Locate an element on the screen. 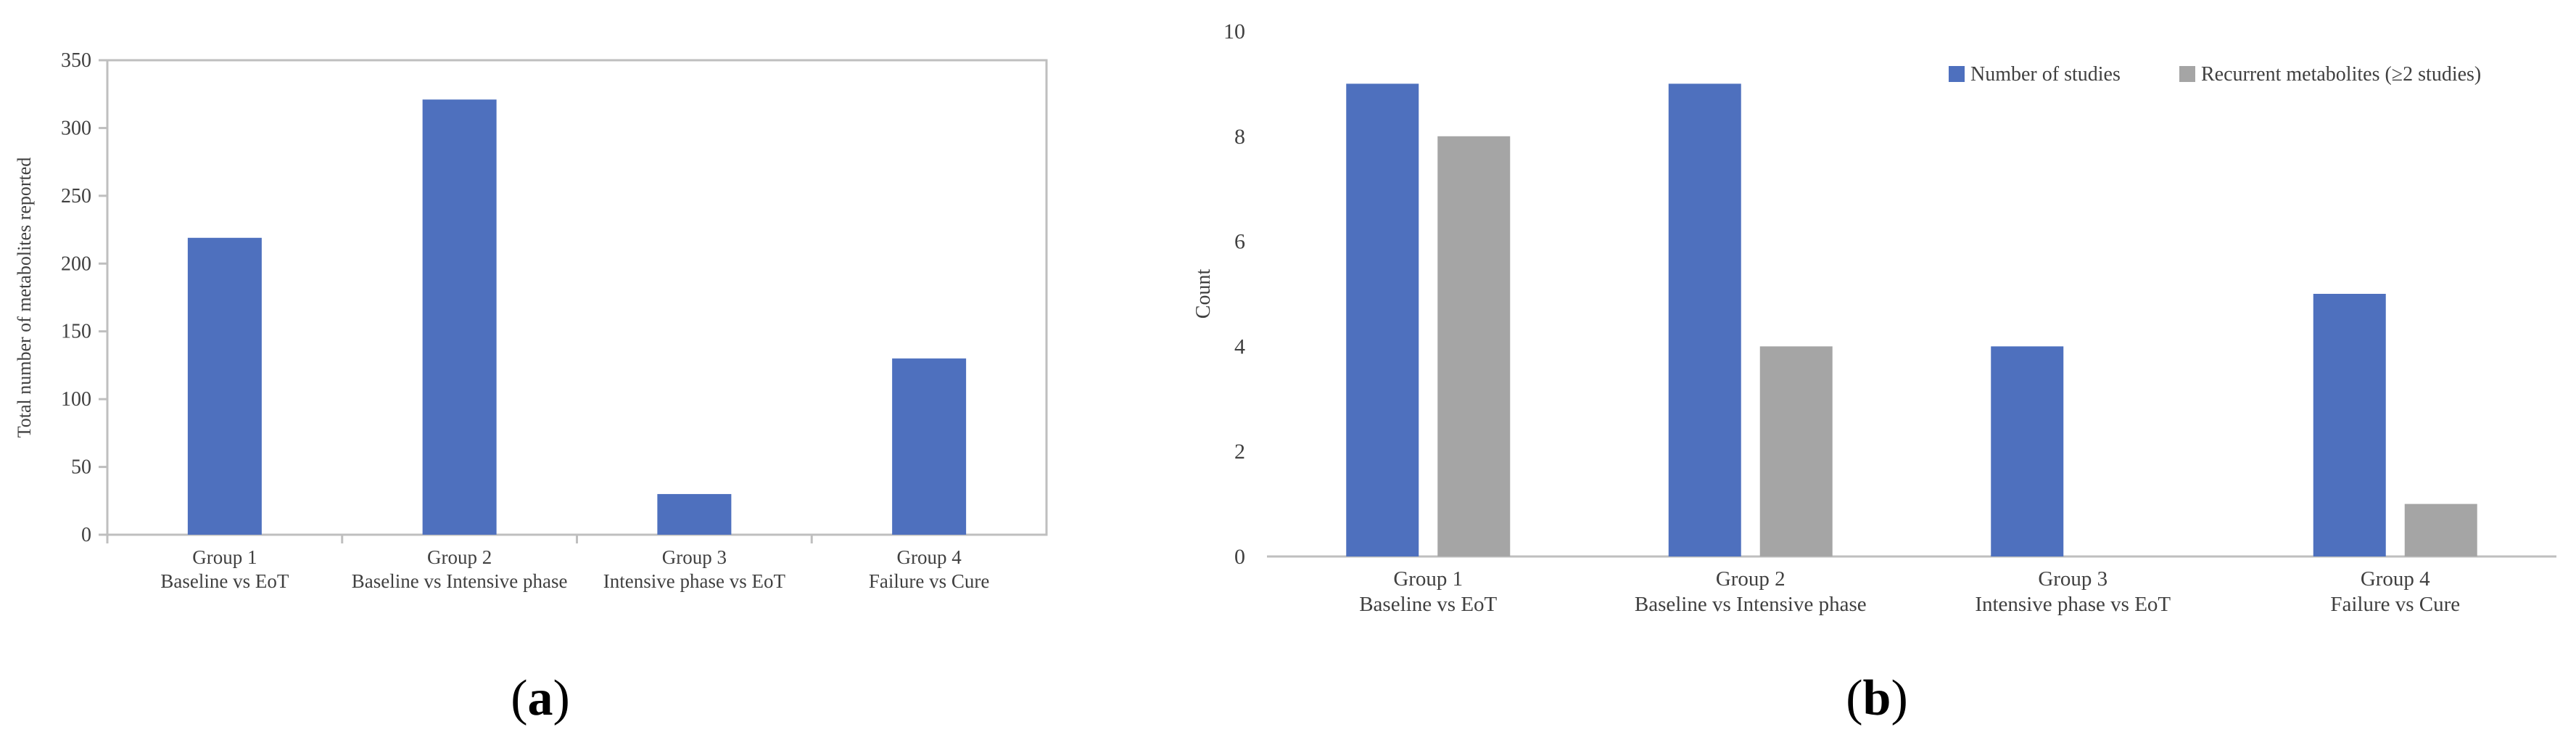 The width and height of the screenshot is (2576, 756). y-tick-label: 6 is located at coordinates (1239, 242).